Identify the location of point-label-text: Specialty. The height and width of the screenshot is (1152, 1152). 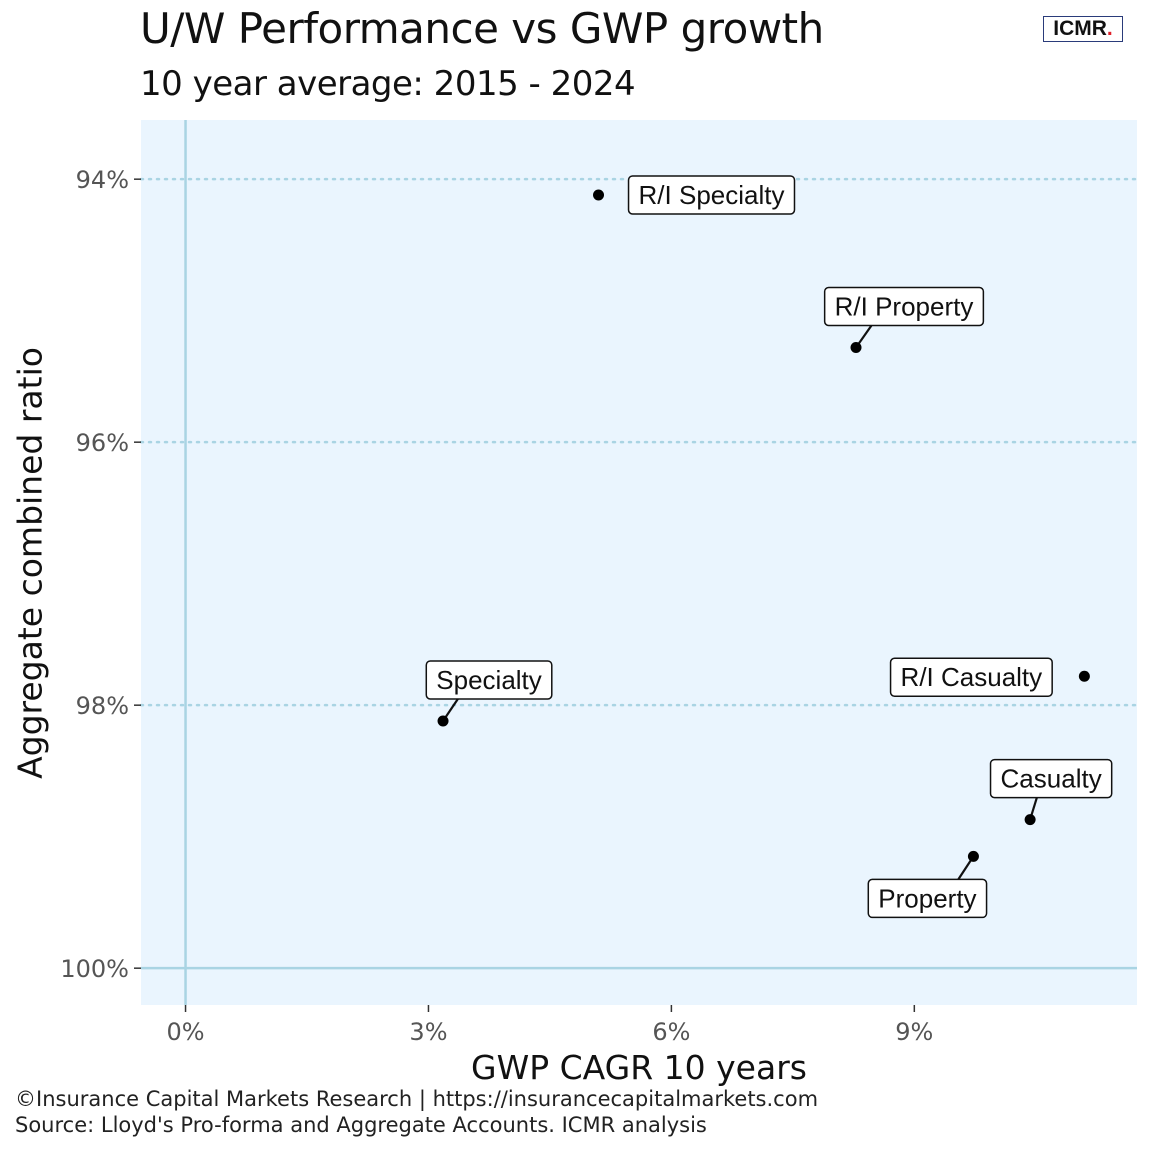
(489, 680).